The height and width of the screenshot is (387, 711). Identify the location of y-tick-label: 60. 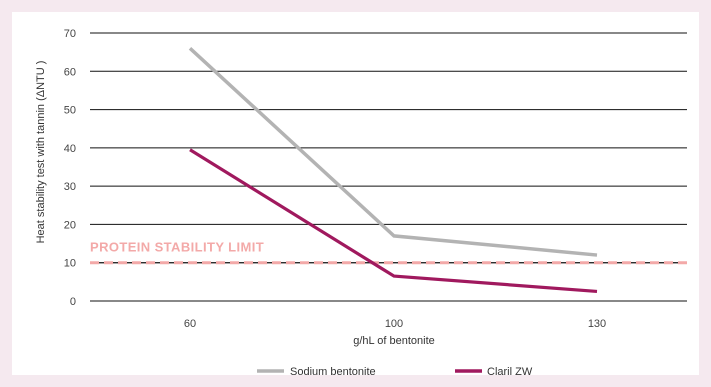
(70, 72).